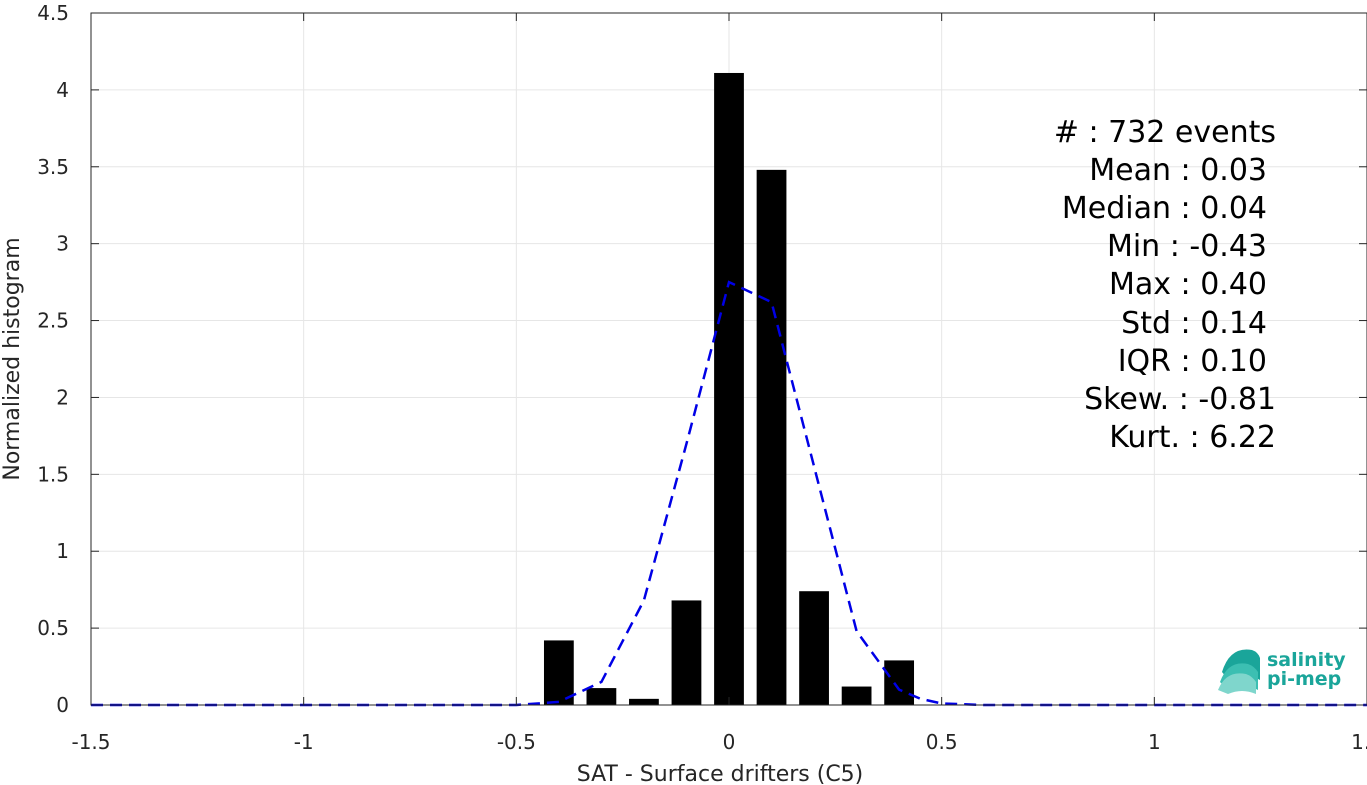  I want to click on x-tick-labels: -1.5 -1 -0.5 0 0.5 1 1.5, so click(719, 742).